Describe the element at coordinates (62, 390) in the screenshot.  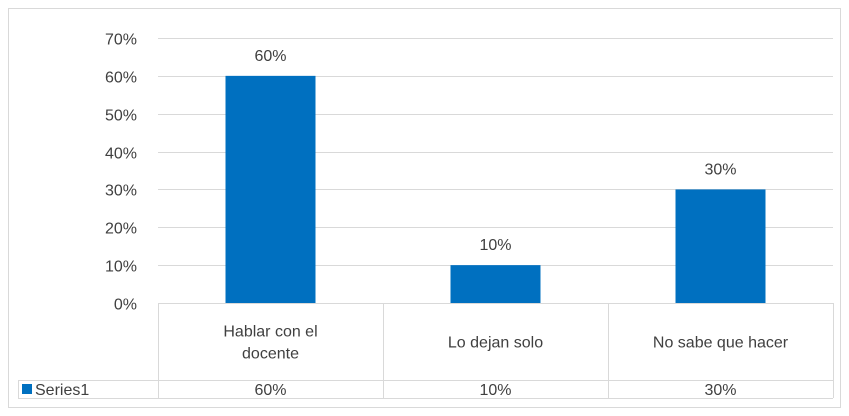
I see `legend-series-name: Series1` at that location.